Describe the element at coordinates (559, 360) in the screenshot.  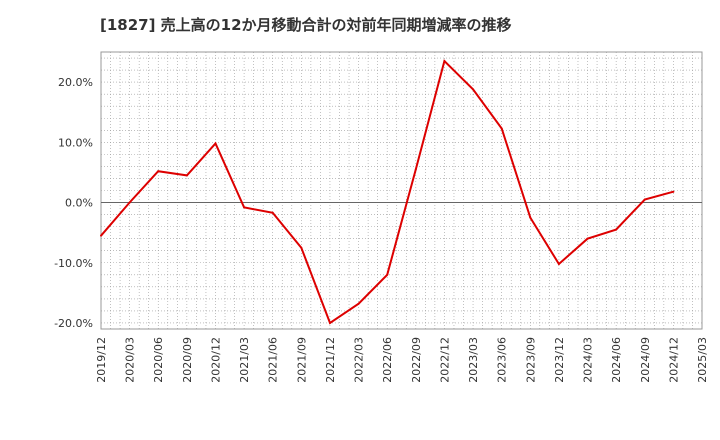
I see `x-tick-label: 2023/12` at that location.